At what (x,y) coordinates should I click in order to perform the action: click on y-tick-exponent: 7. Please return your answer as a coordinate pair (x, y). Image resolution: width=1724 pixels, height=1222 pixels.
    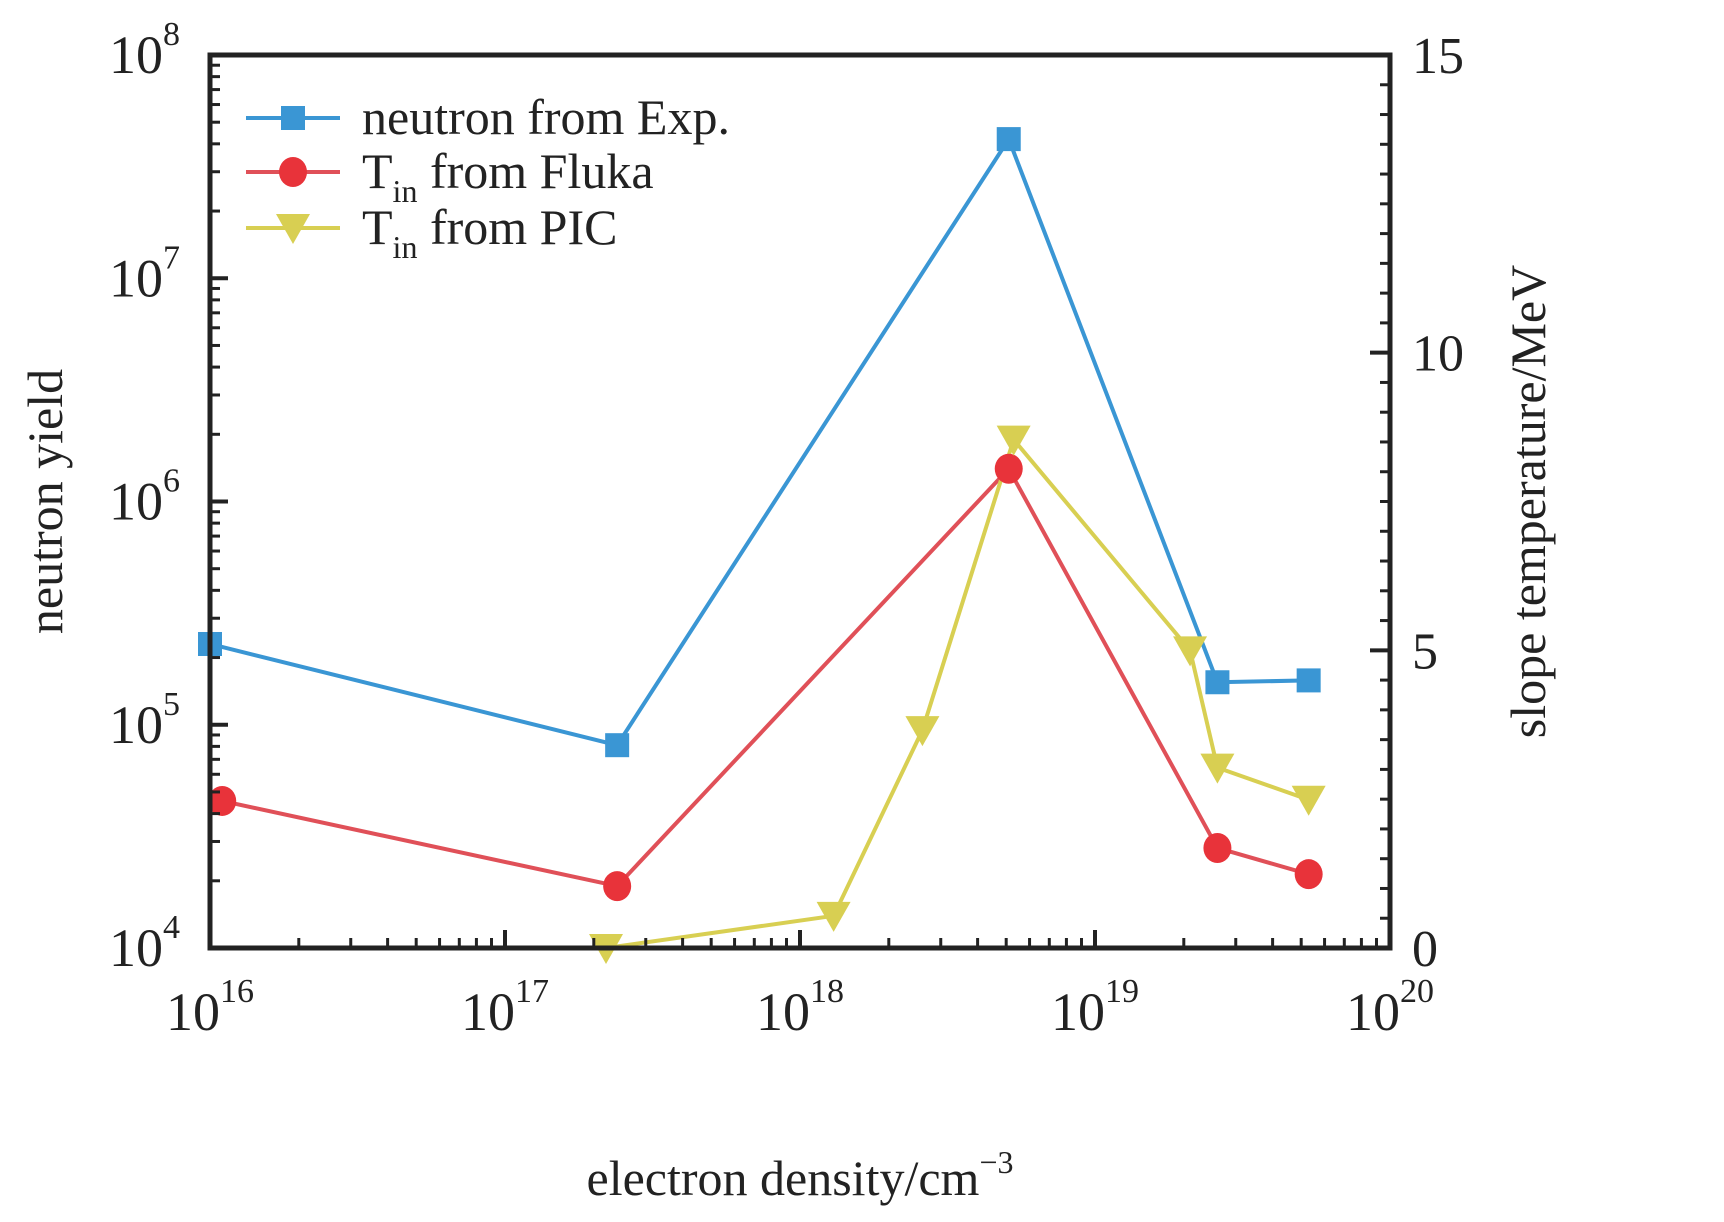
    Looking at the image, I should click on (171, 257).